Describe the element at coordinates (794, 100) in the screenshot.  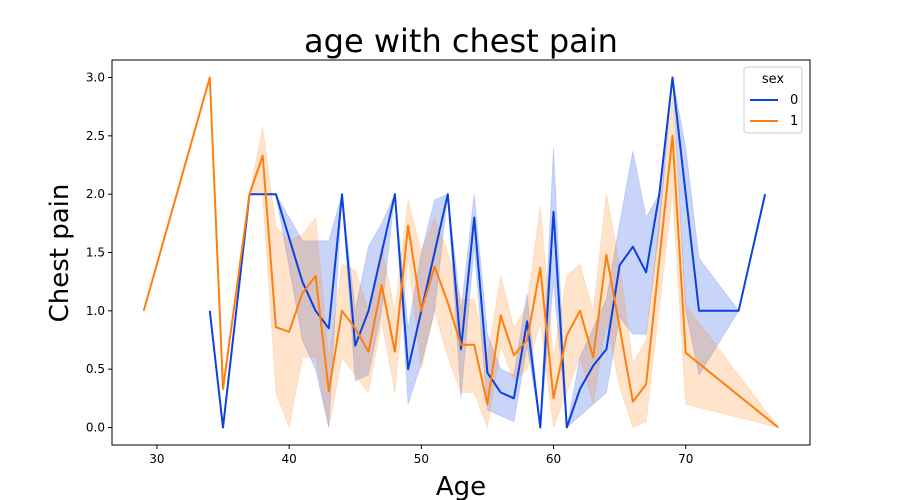
I see `legend-label-series-0: 0` at that location.